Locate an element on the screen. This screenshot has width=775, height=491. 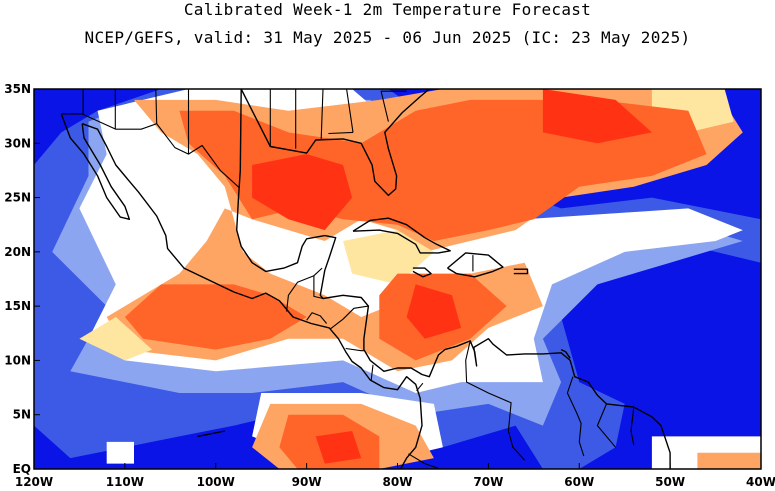
y-tick-label: 25N is located at coordinates (17, 198).